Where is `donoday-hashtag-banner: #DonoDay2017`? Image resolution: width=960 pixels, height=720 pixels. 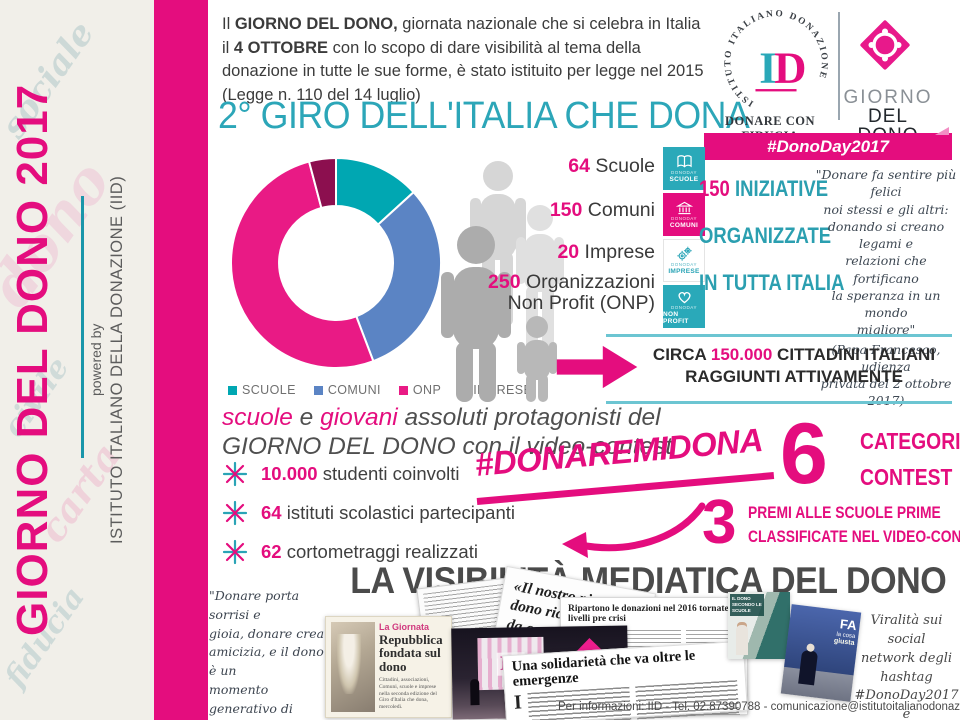
donoday-hashtag-banner: #DonoDay2017 is located at coordinates (828, 143).